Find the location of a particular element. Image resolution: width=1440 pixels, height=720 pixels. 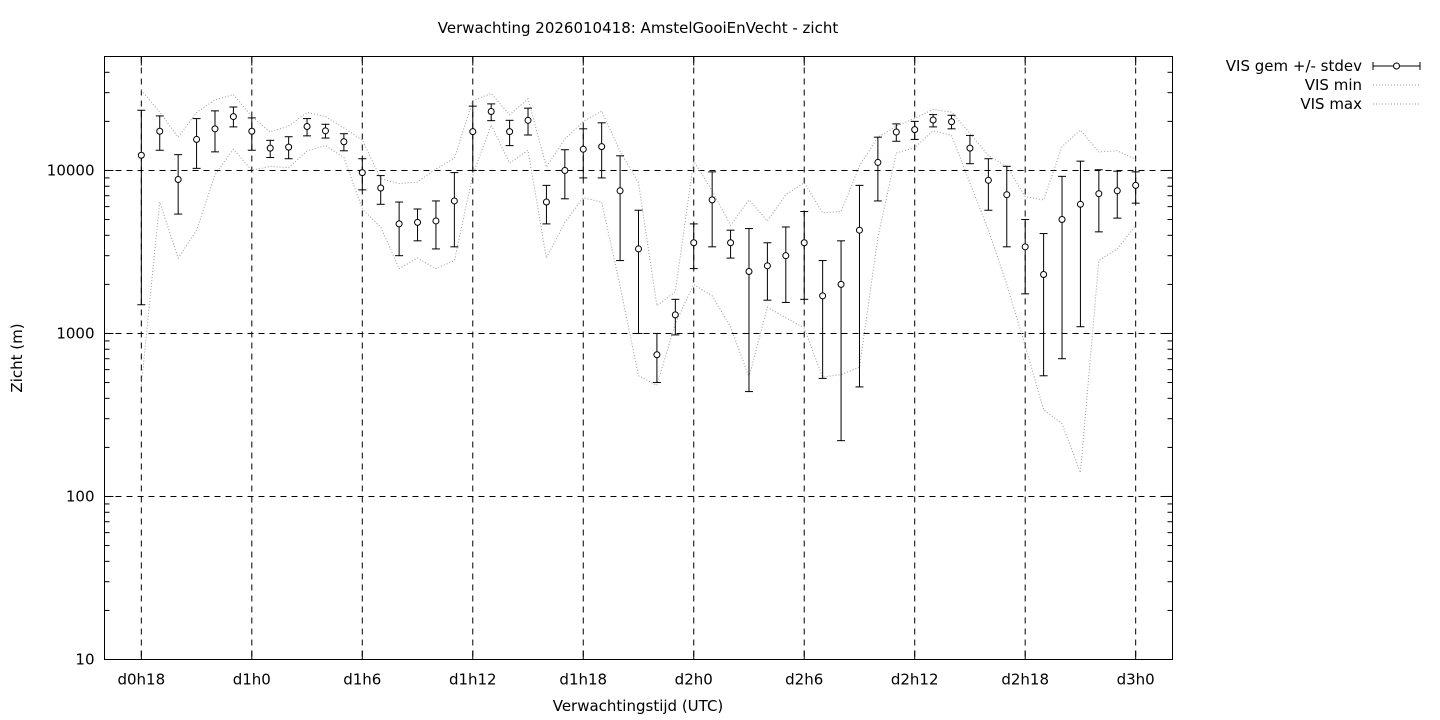

x-tick-label: d1h6 is located at coordinates (362, 680).